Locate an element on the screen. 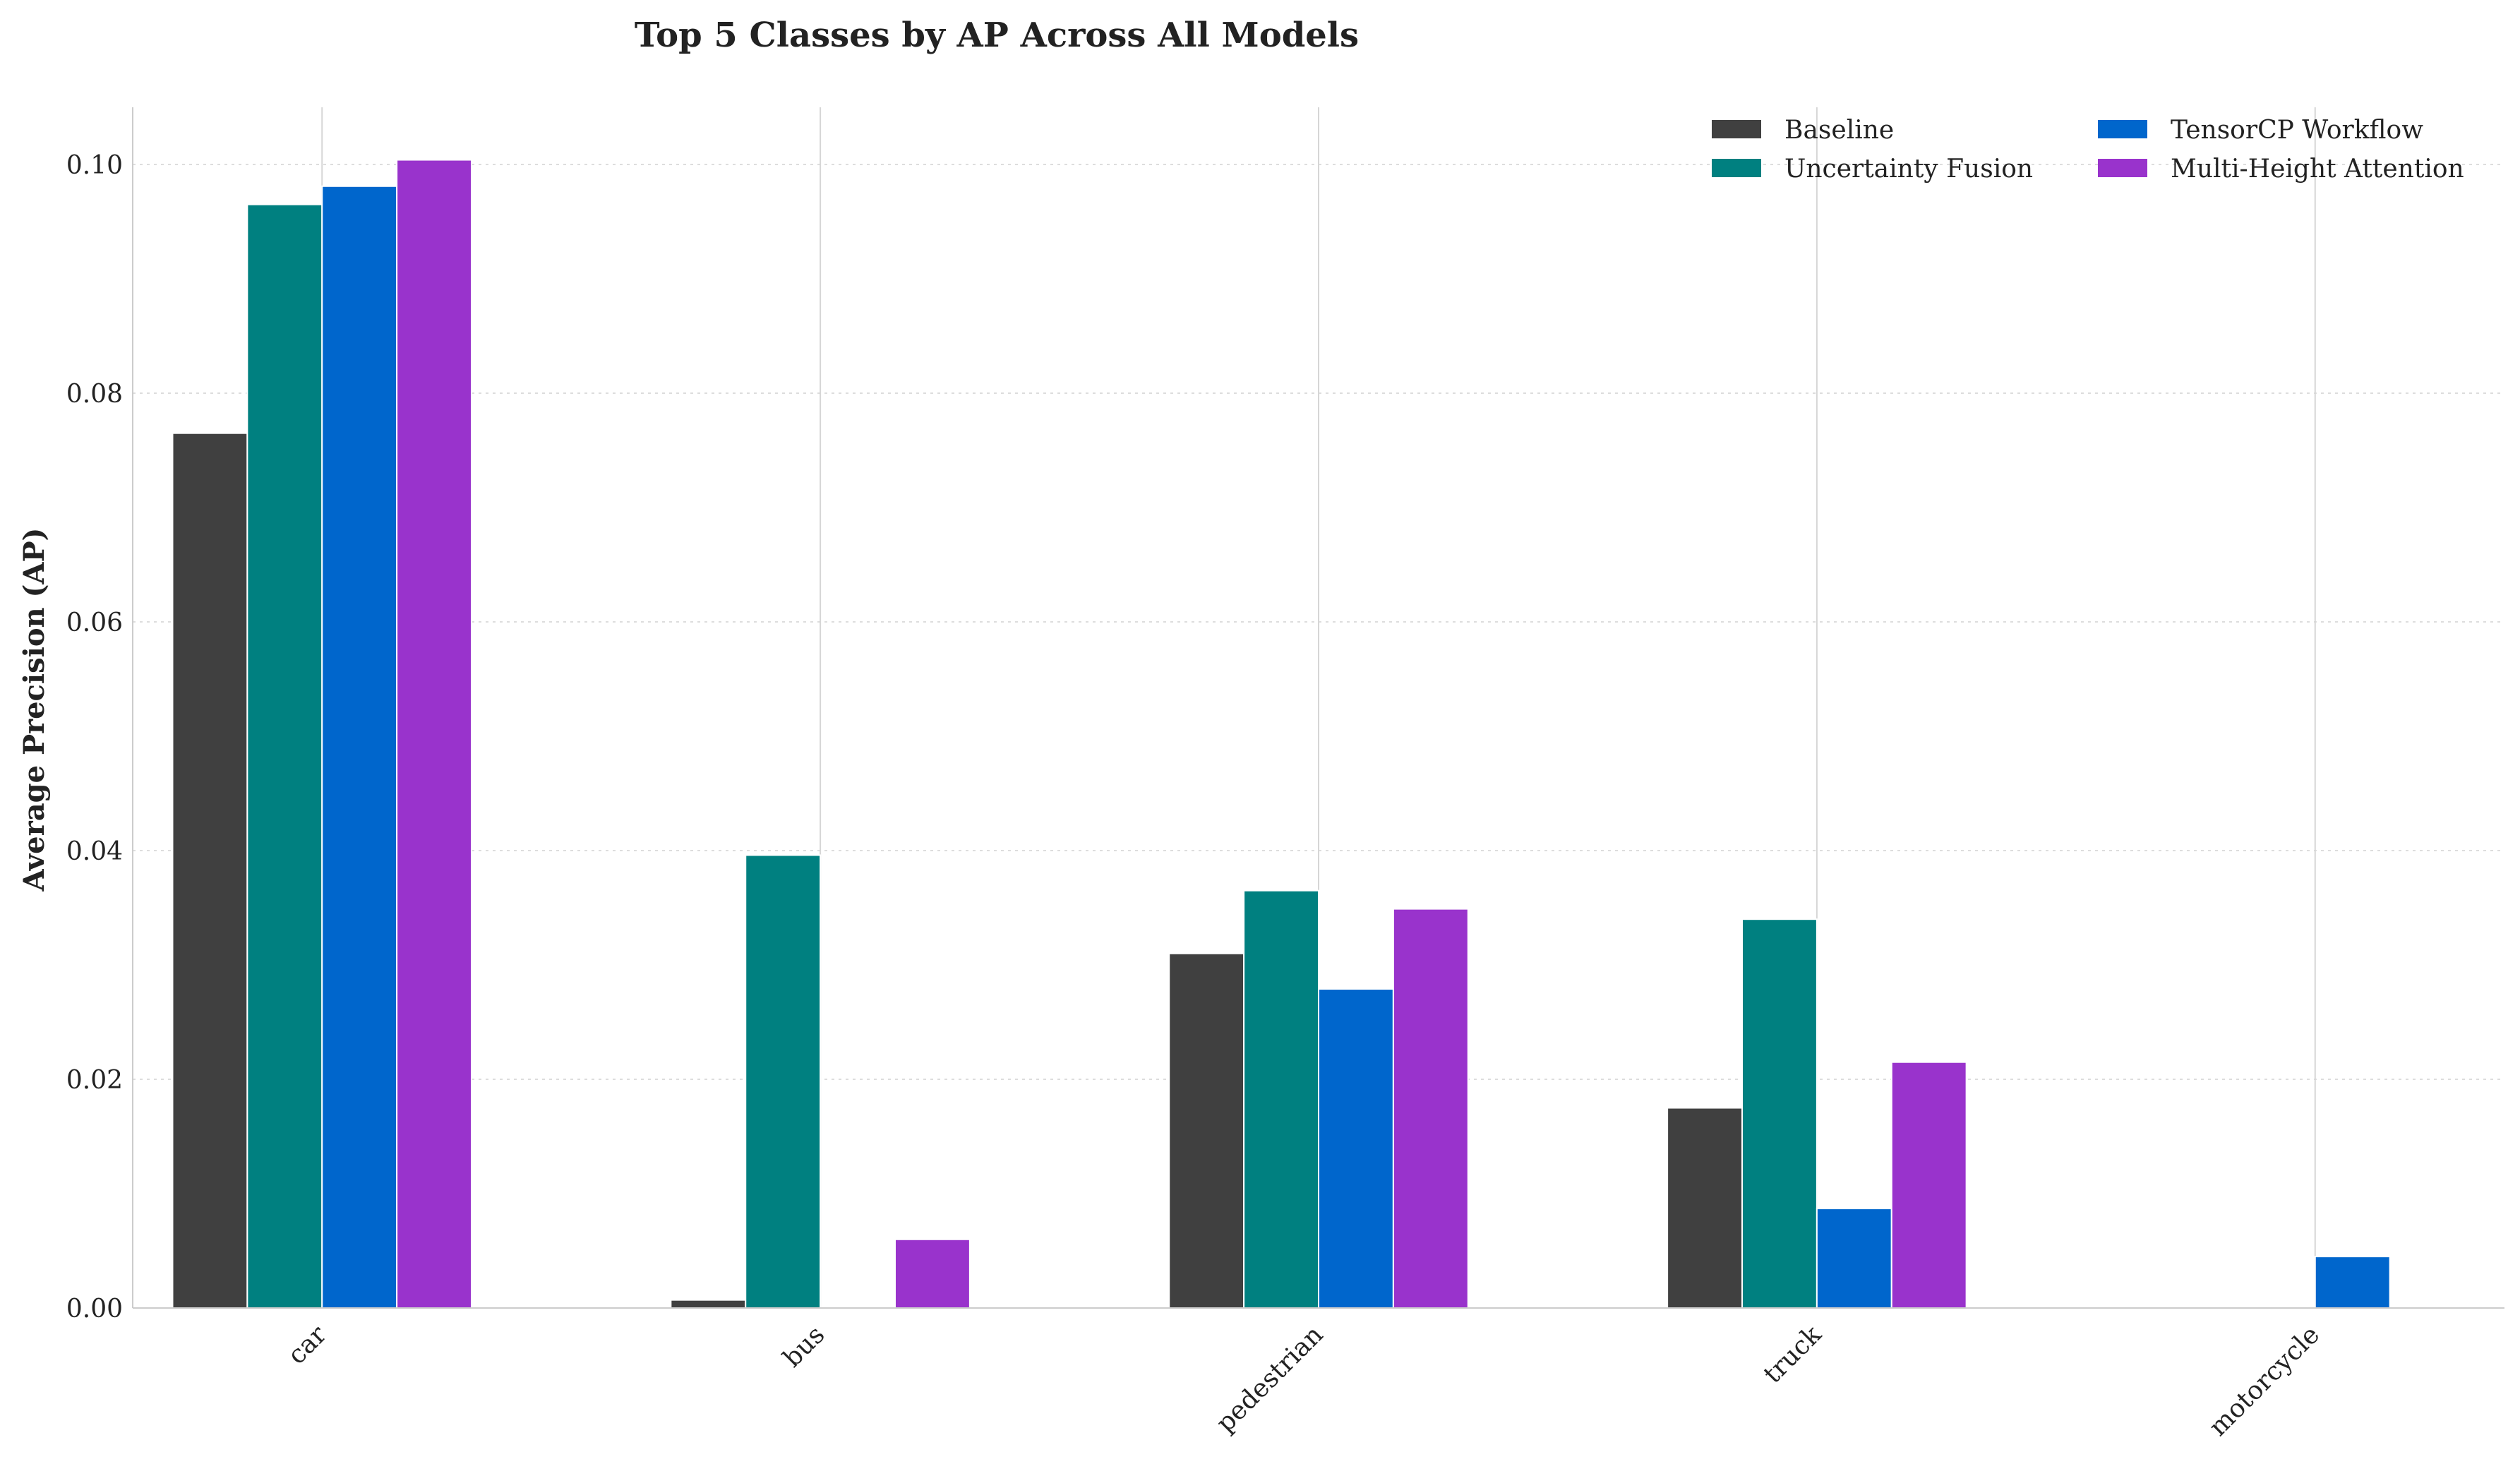 The width and height of the screenshot is (2520, 1464). x-tick-label: car is located at coordinates (307, 1345).